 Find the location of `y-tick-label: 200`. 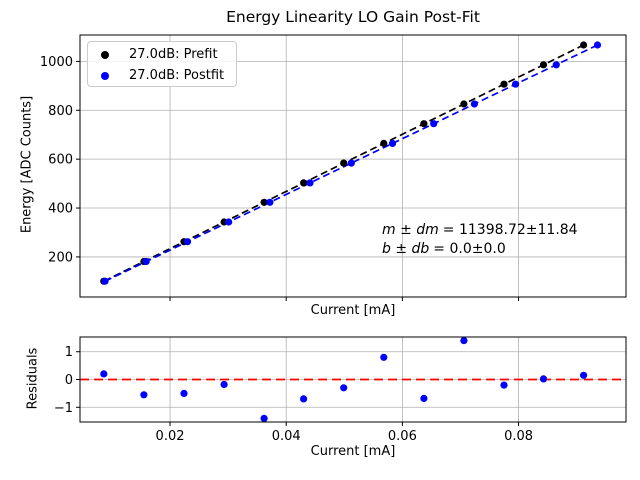

y-tick-label: 200 is located at coordinates (60, 257).